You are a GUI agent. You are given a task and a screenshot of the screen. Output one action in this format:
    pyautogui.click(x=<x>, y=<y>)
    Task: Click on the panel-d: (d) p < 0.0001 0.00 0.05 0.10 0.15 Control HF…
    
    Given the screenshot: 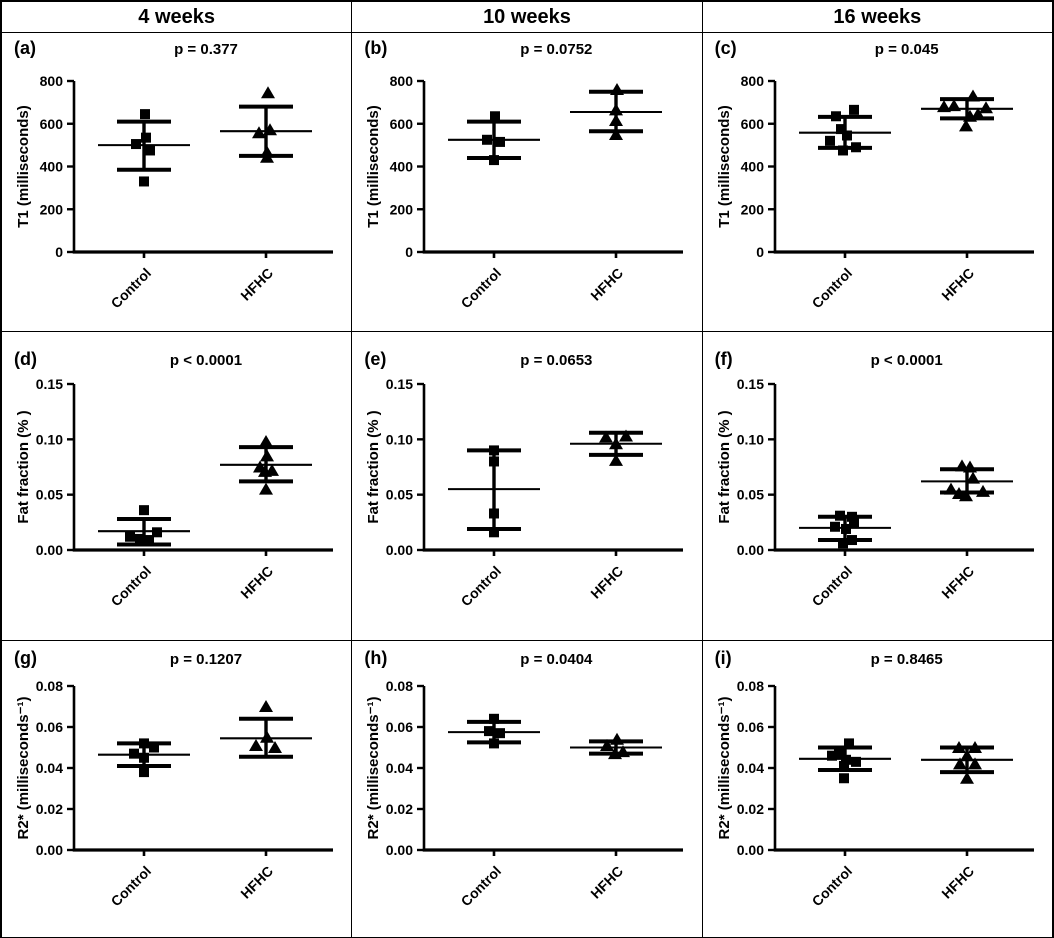 What is the action you would take?
    pyautogui.click(x=177, y=486)
    